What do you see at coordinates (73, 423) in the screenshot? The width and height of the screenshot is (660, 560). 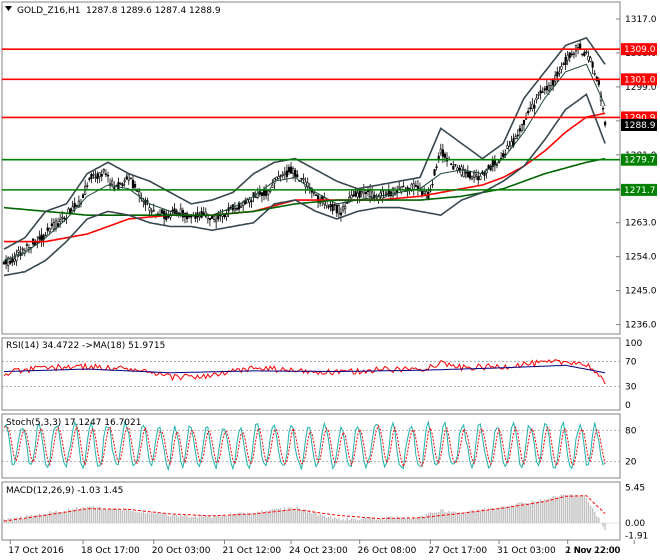 I see `stoch-label: Stoch(5,3,3) 17.1247 16.7021` at bounding box center [73, 423].